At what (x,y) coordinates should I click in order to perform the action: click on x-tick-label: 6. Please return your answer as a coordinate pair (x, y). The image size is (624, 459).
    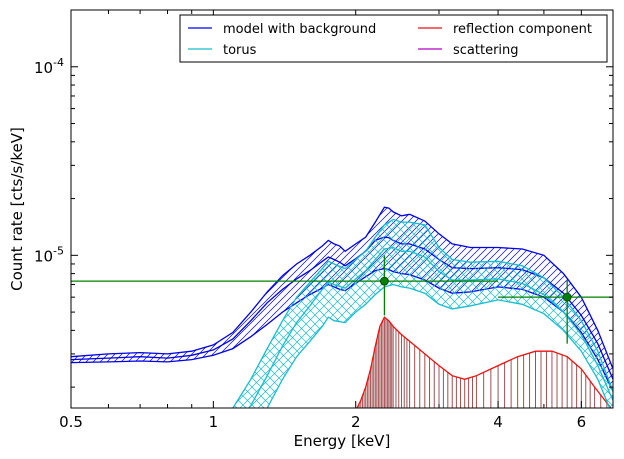
    Looking at the image, I should click on (582, 422).